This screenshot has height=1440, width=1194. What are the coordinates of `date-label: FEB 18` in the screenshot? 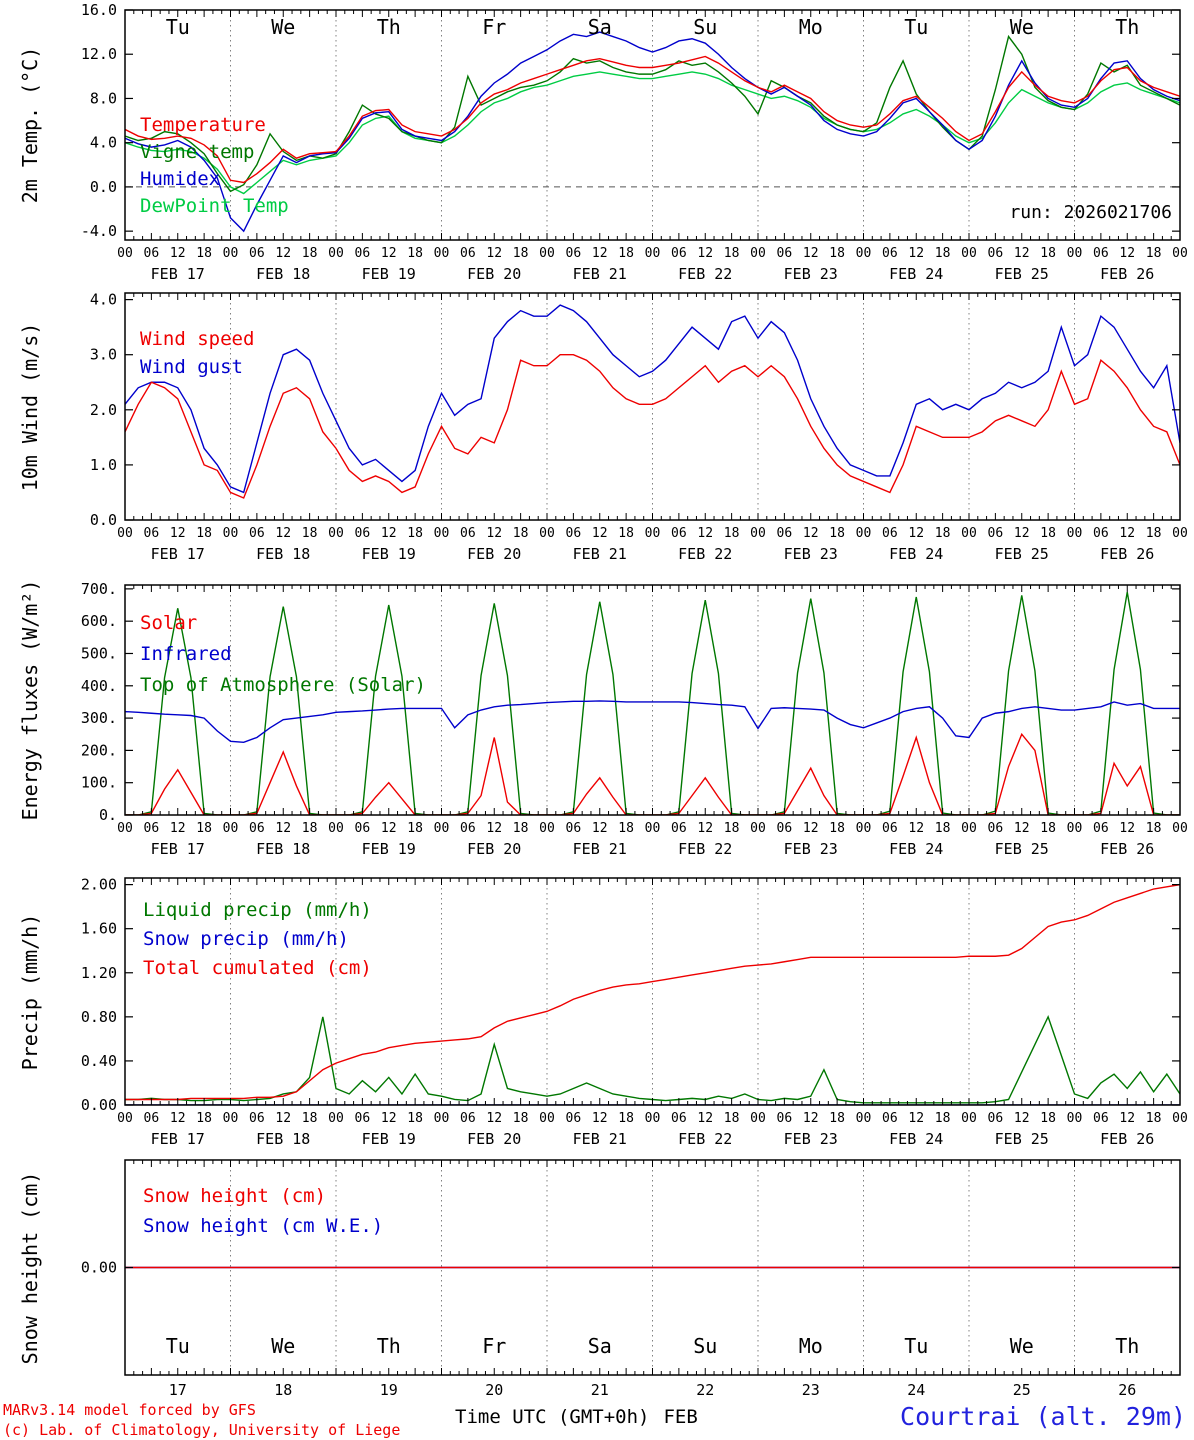 It's located at (283, 554).